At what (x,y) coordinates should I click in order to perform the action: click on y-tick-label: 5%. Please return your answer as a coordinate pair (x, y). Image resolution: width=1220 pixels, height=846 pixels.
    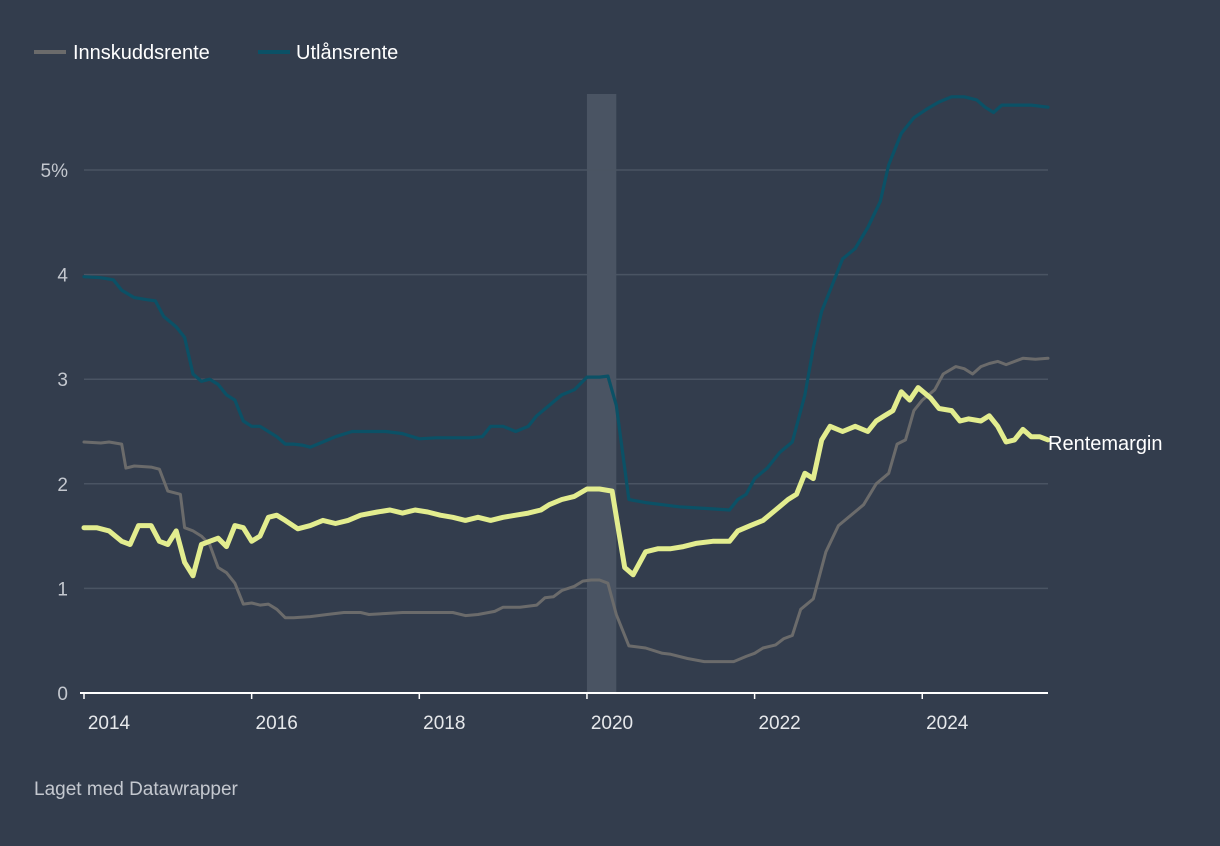
    Looking at the image, I should click on (55, 171).